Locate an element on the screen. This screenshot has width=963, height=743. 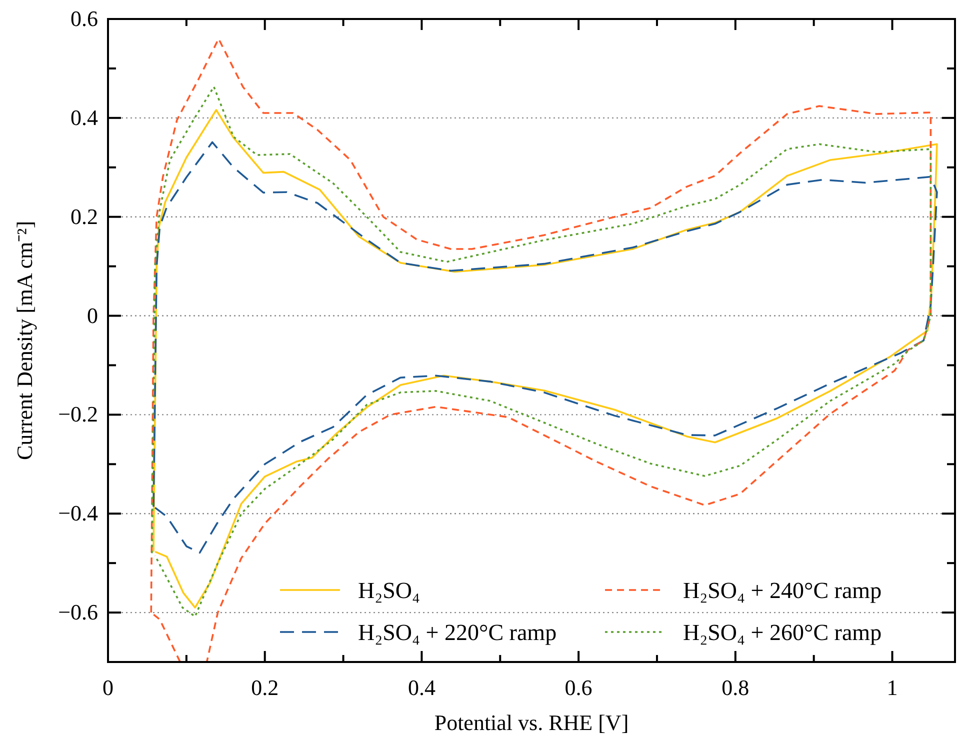
legend-label: H₂SO₄ is located at coordinates (389, 590).